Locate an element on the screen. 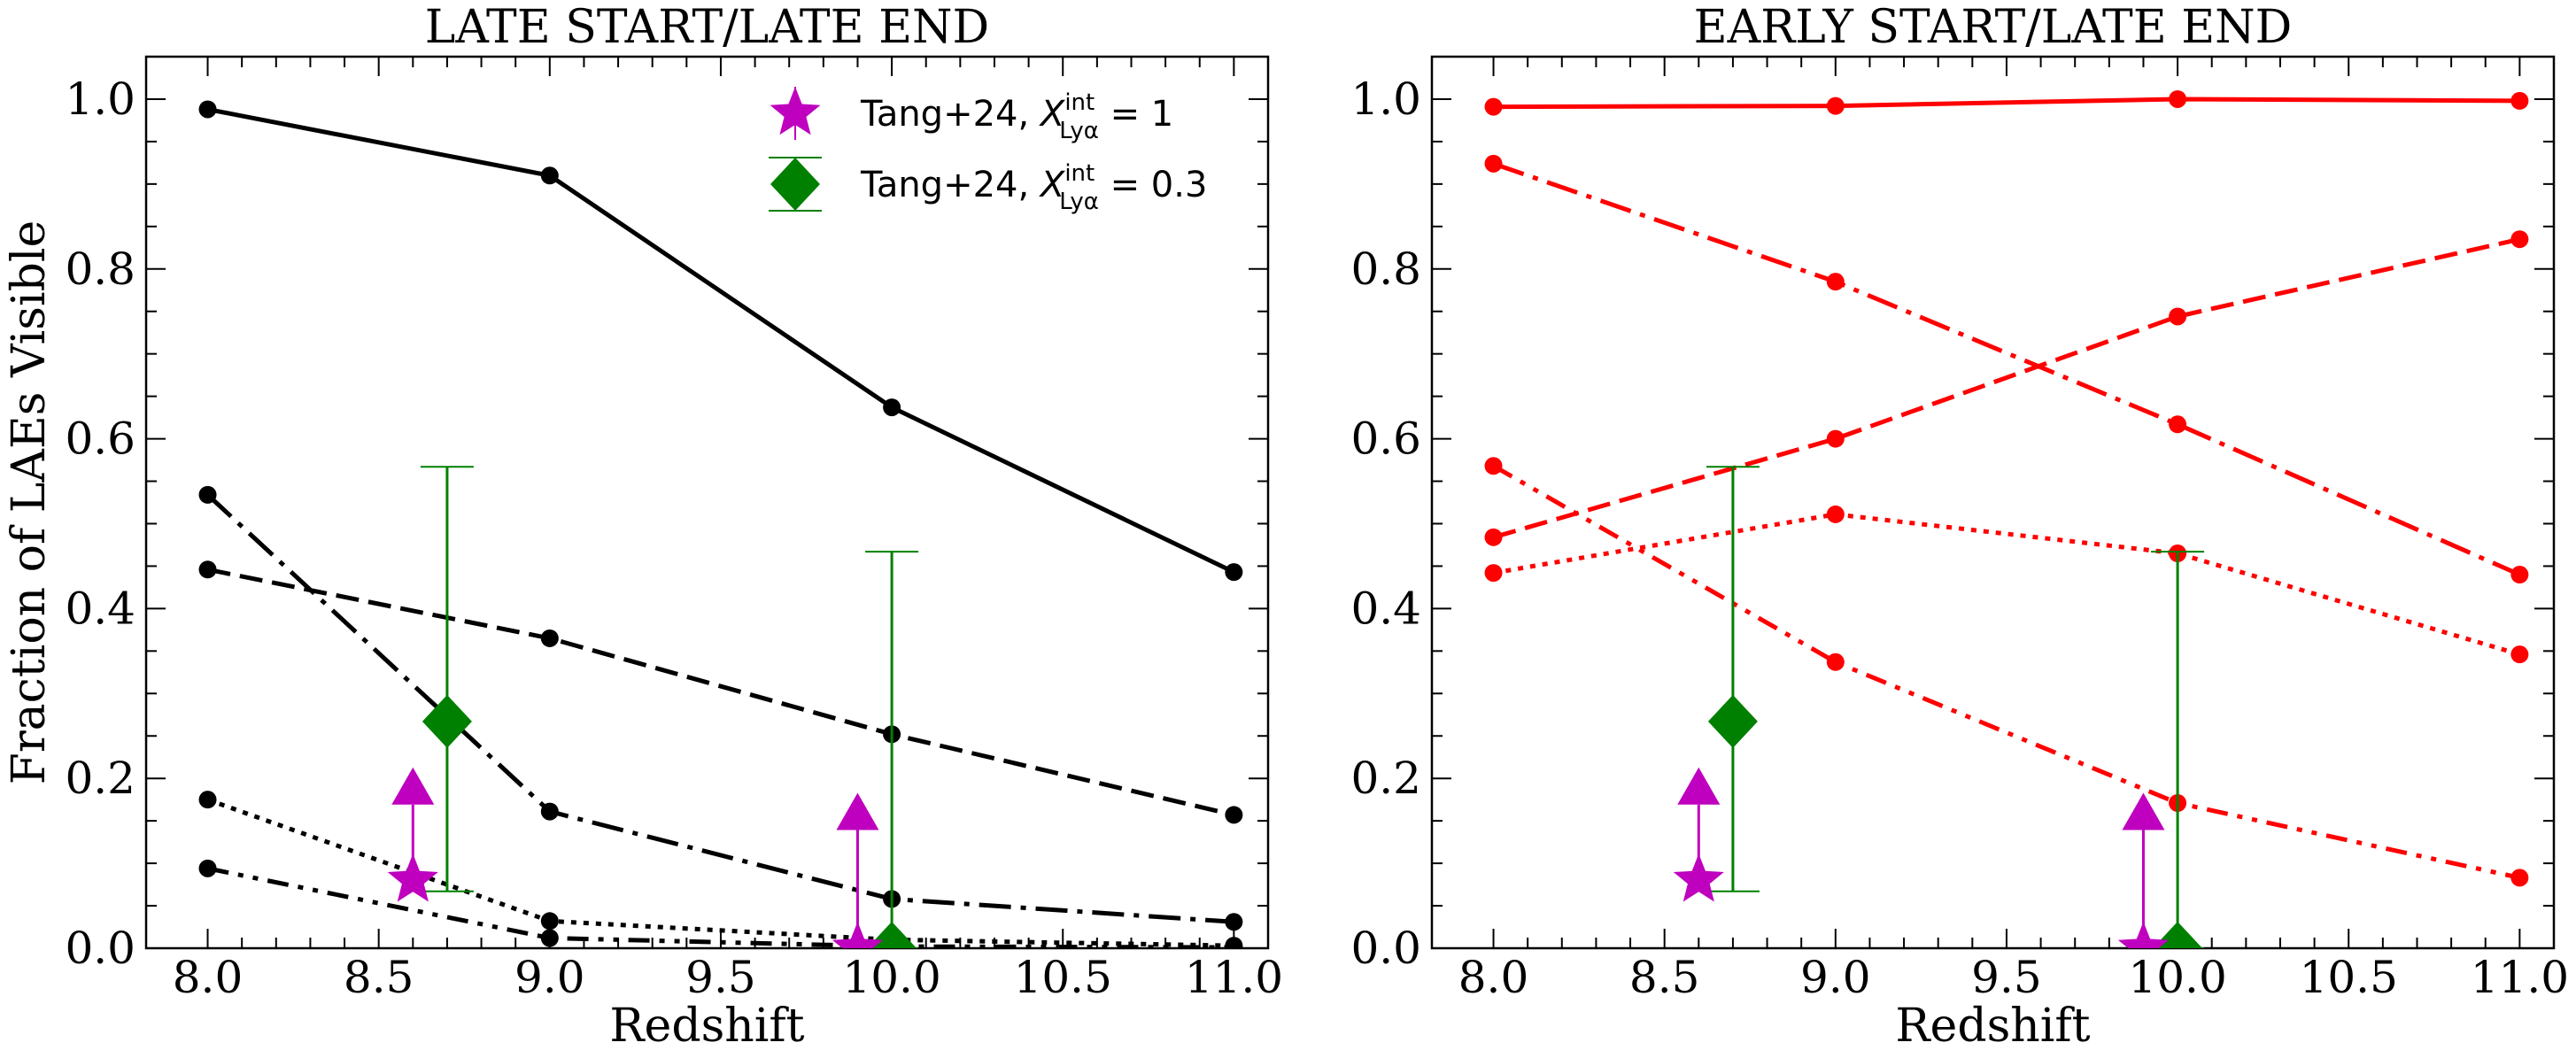 This screenshot has width=2576, height=1058. legend-diamond-icon is located at coordinates (795, 184).